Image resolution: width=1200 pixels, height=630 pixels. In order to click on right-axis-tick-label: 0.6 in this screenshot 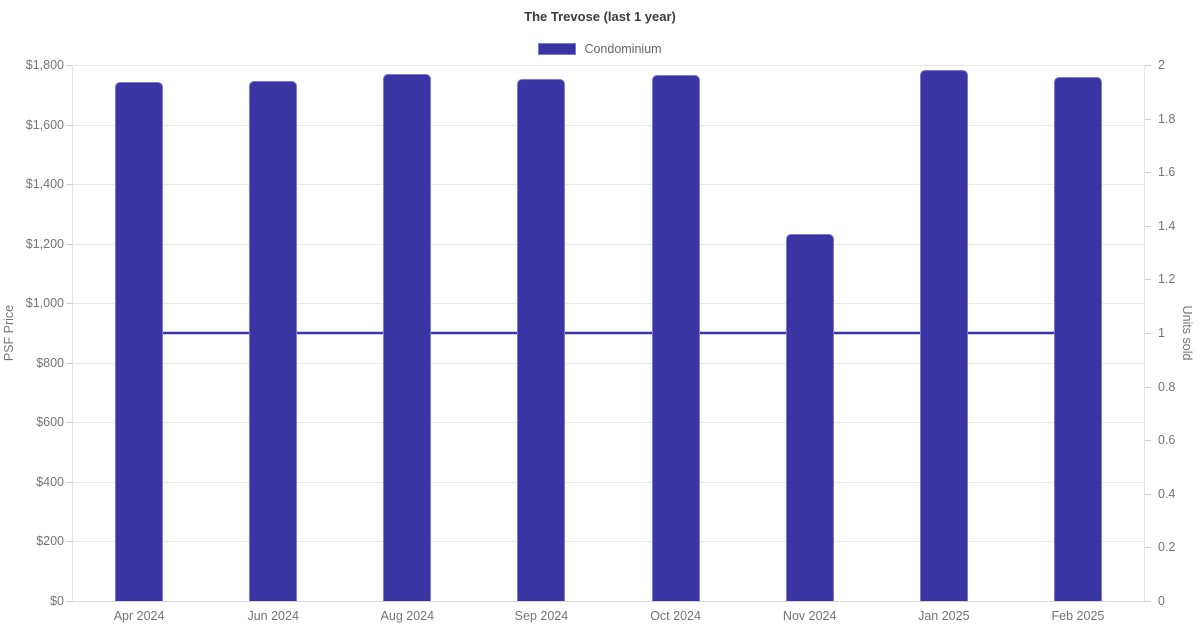, I will do `click(1167, 440)`.